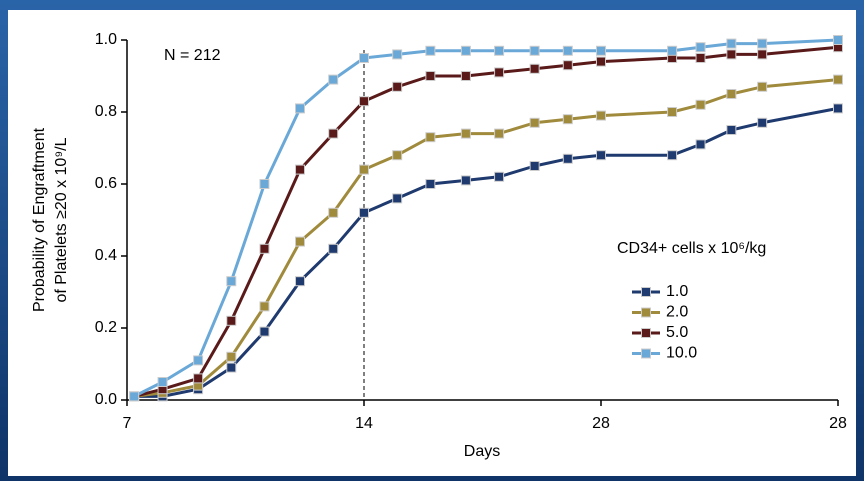  I want to click on y-axis-label: of Platelets ≥20 x 10⁹/L, so click(61, 219).